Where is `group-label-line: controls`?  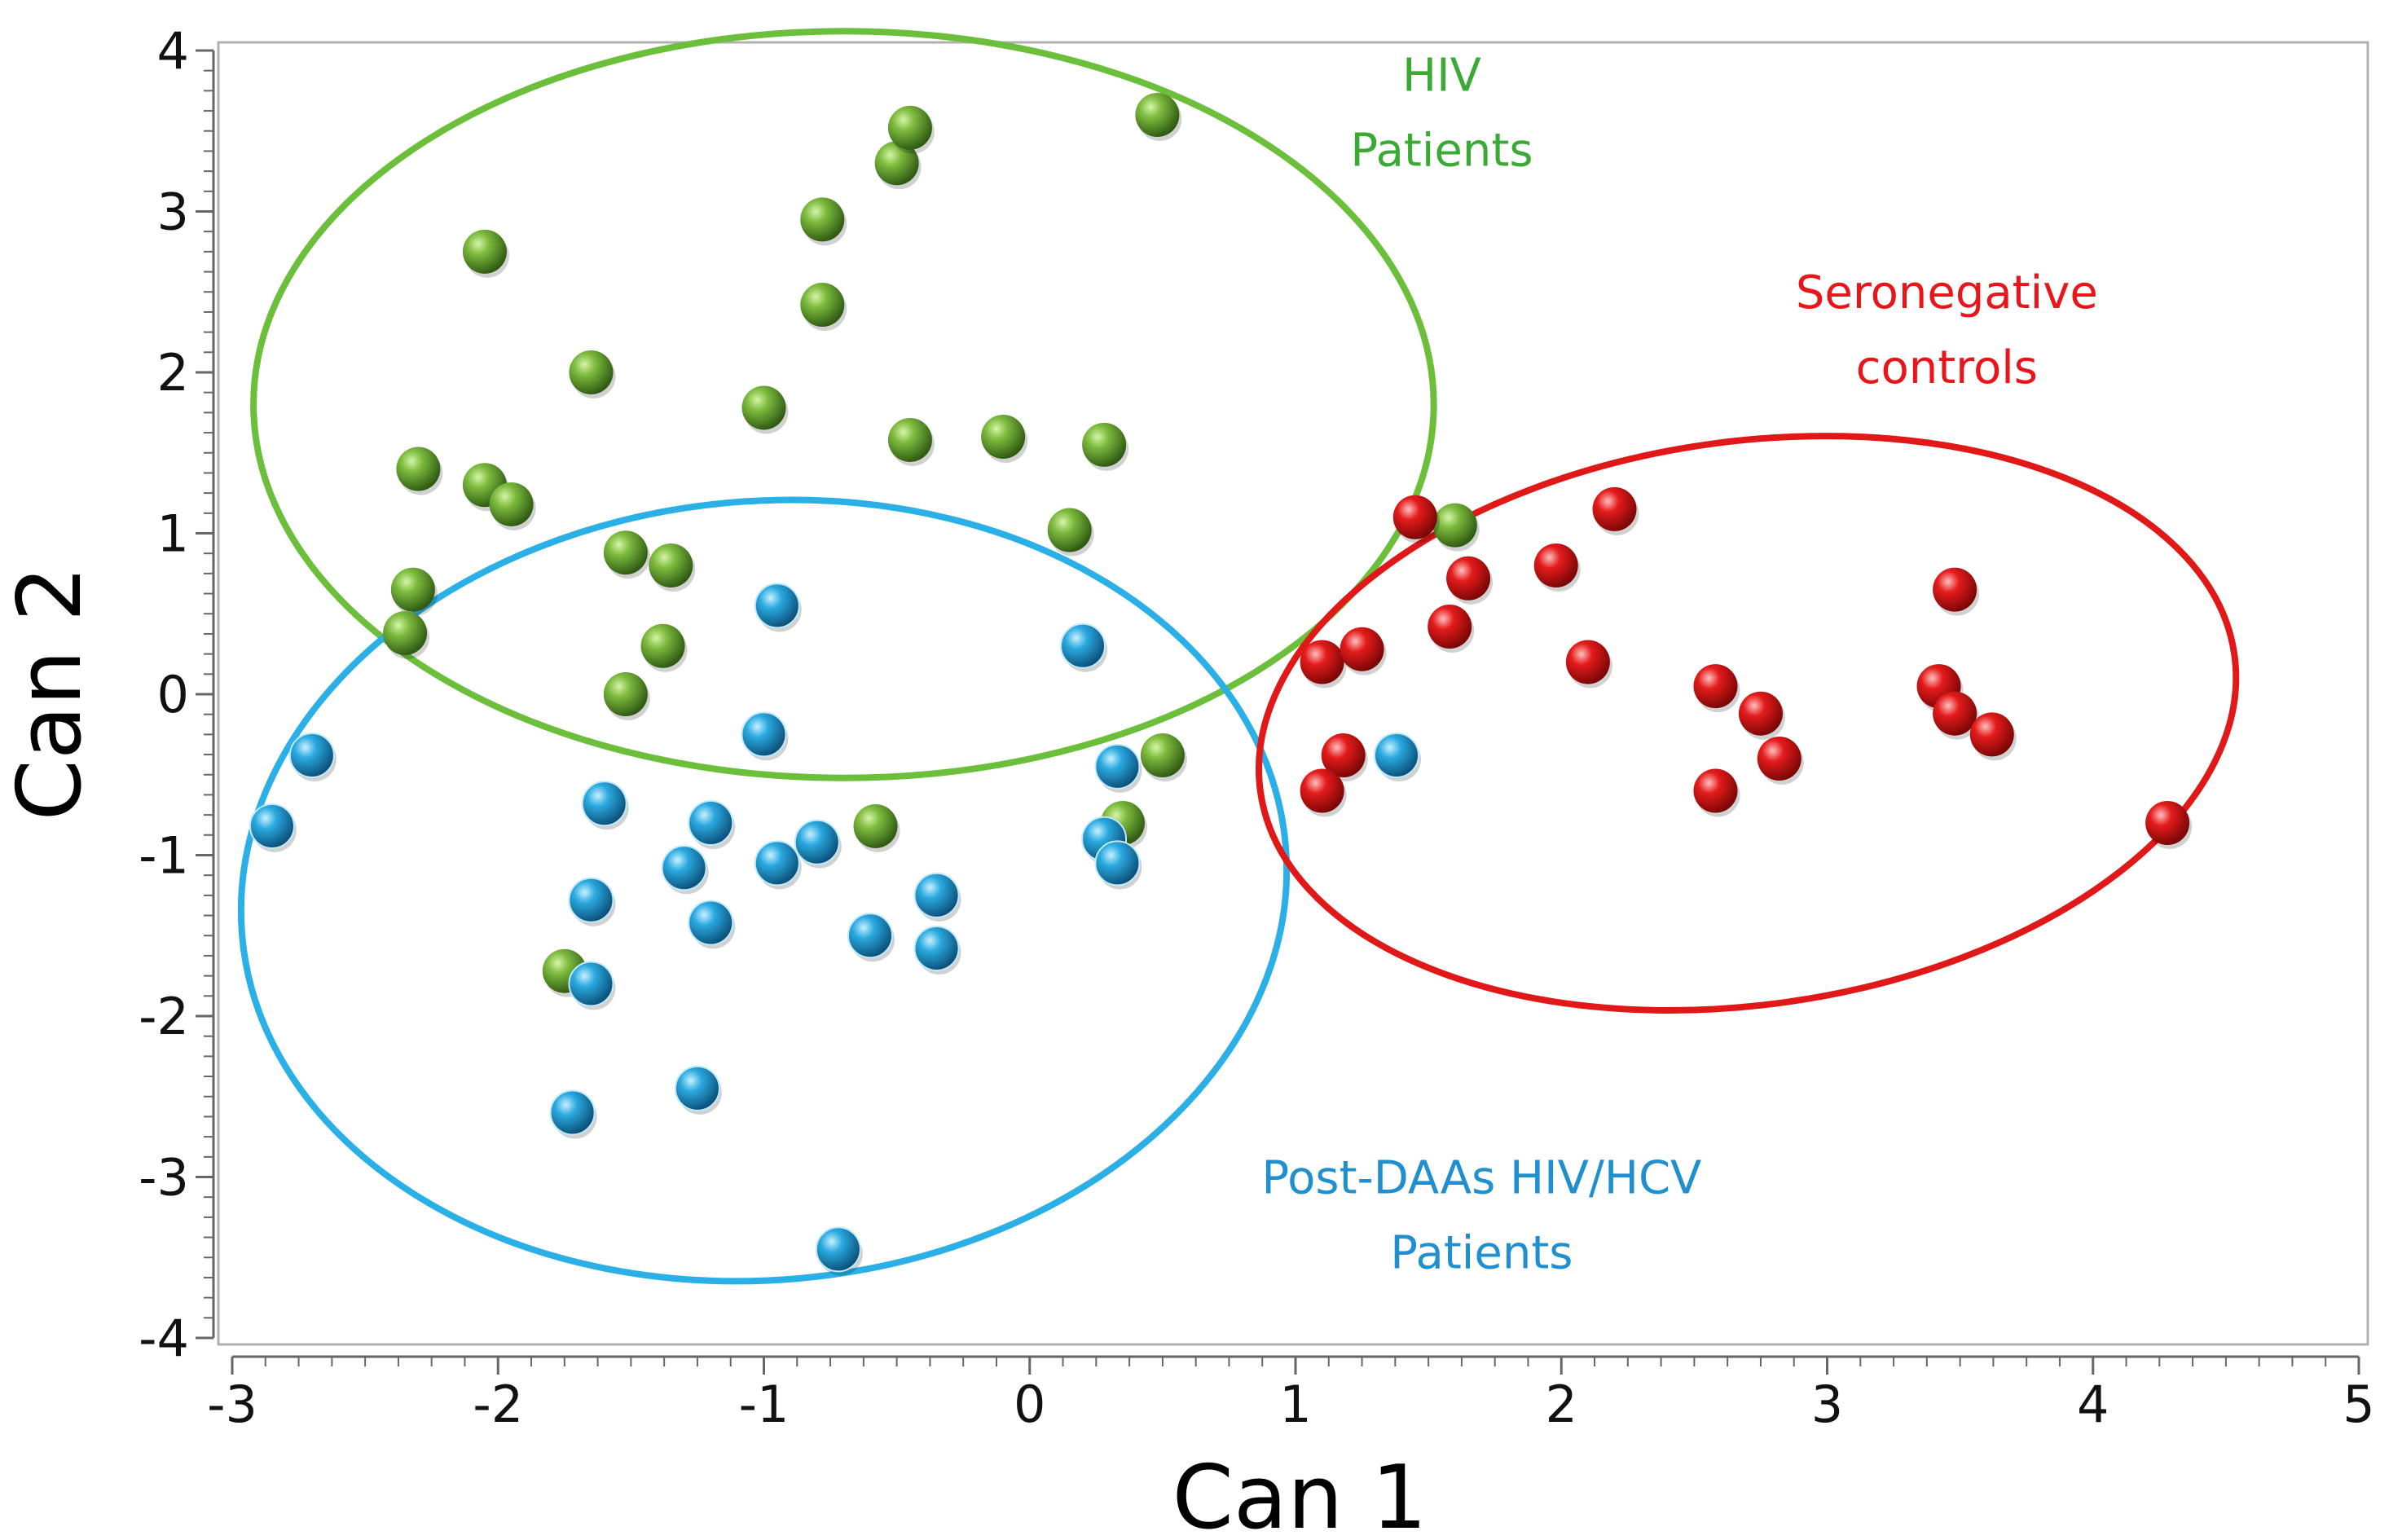 group-label-line: controls is located at coordinates (1947, 367).